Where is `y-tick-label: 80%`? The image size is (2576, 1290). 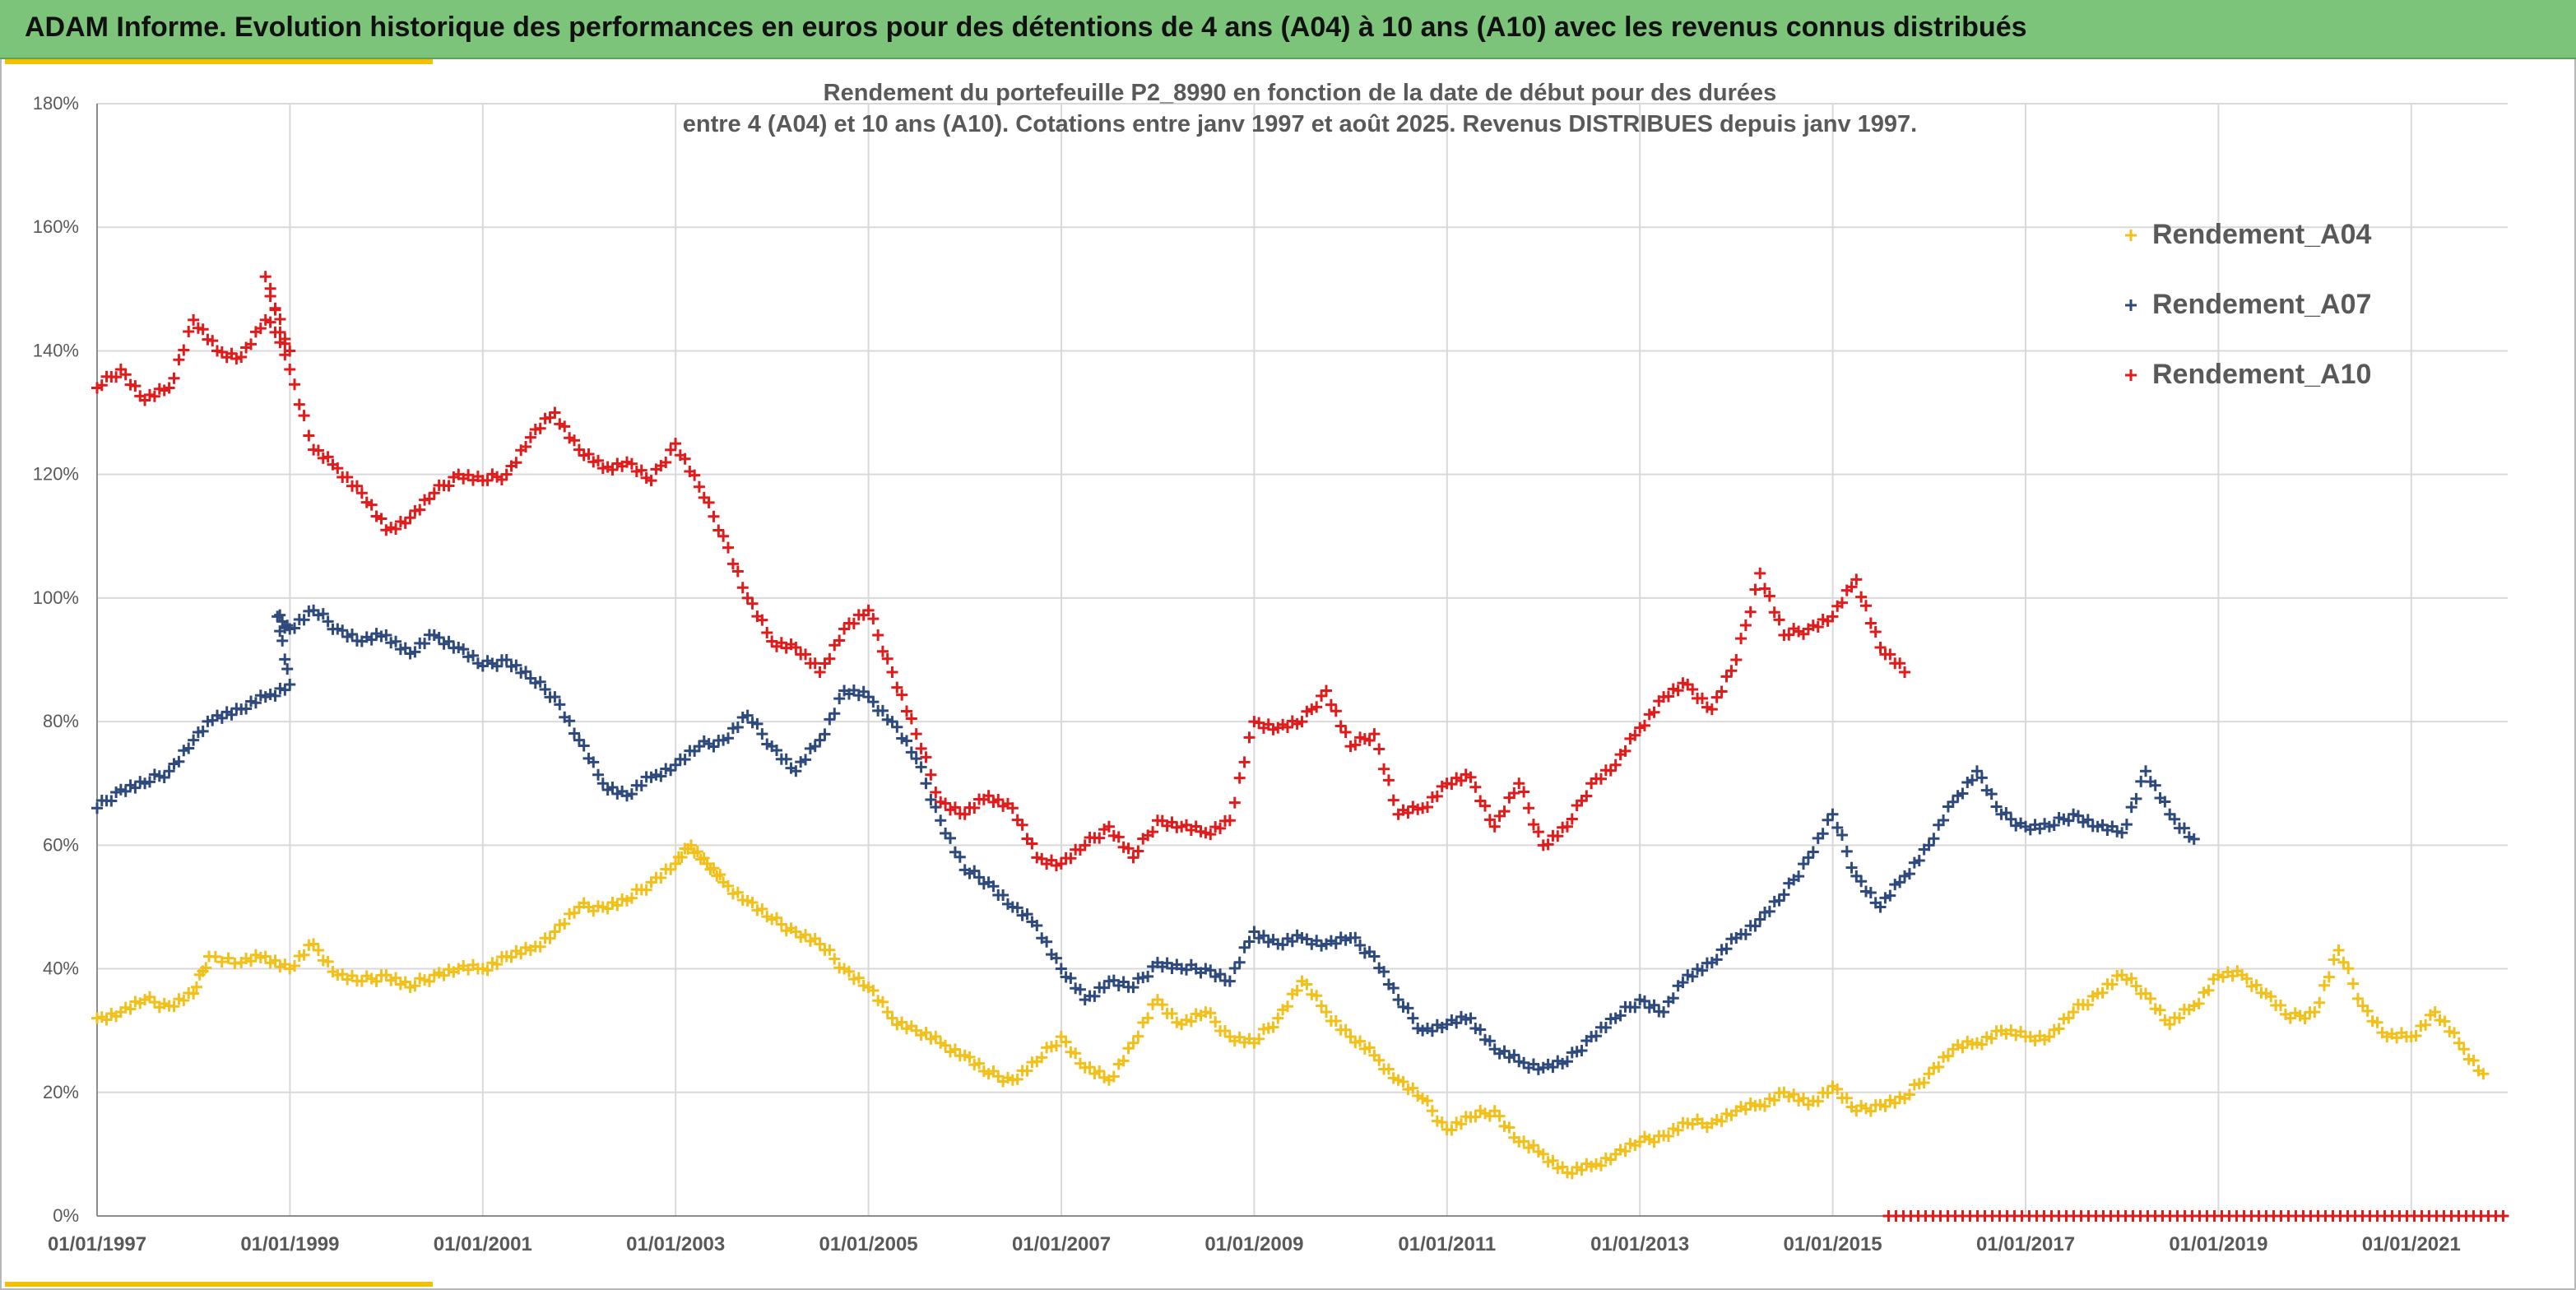
y-tick-label: 80% is located at coordinates (61, 721).